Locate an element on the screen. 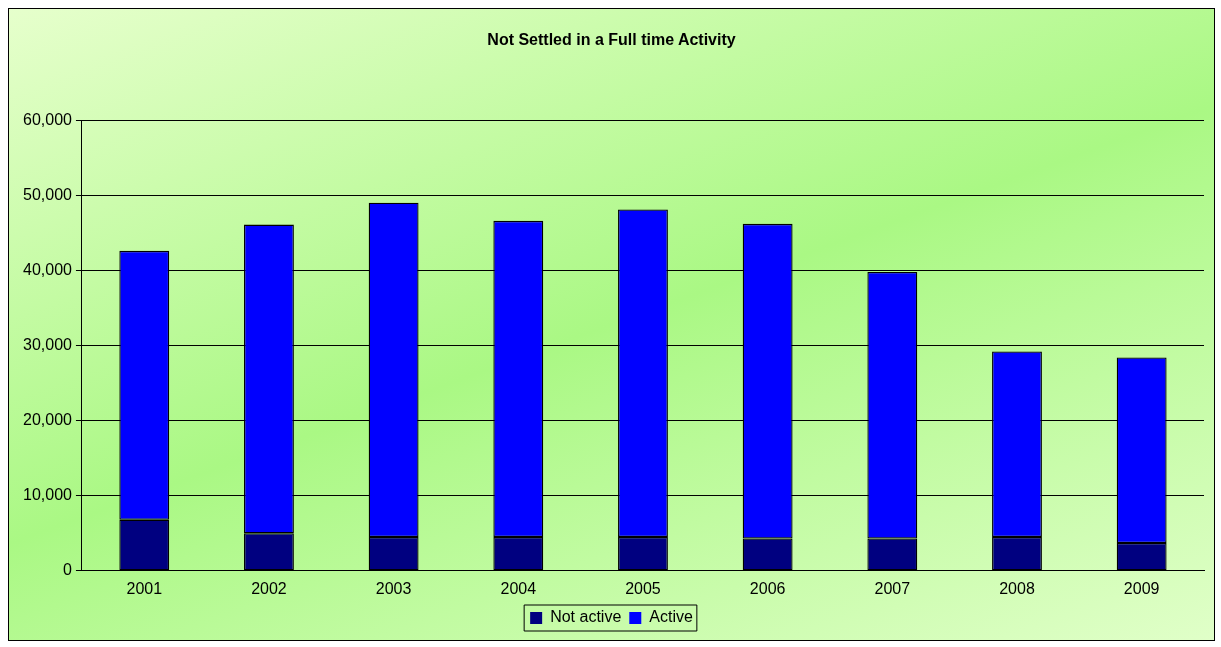 The height and width of the screenshot is (647, 1221). y-tick-label: 50,000 is located at coordinates (48, 194).